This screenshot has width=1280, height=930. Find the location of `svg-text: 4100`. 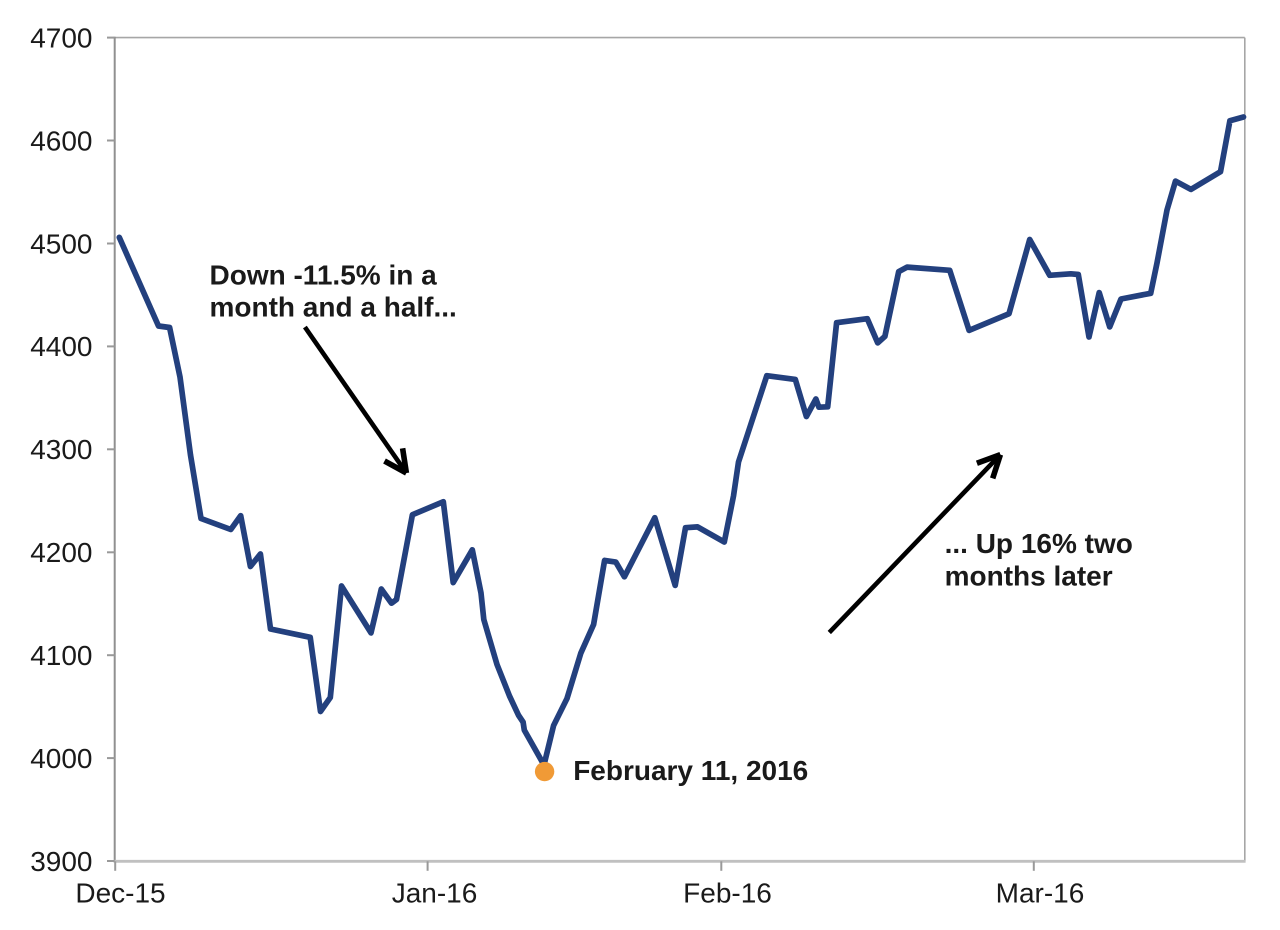

svg-text: 4100 is located at coordinates (61, 655).